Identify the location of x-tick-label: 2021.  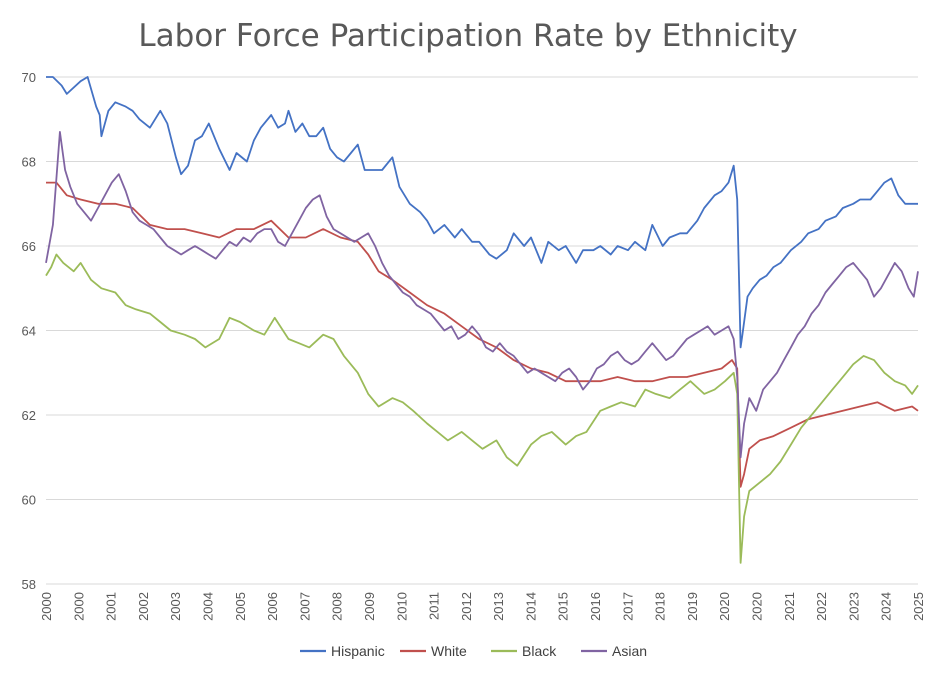
(789, 606).